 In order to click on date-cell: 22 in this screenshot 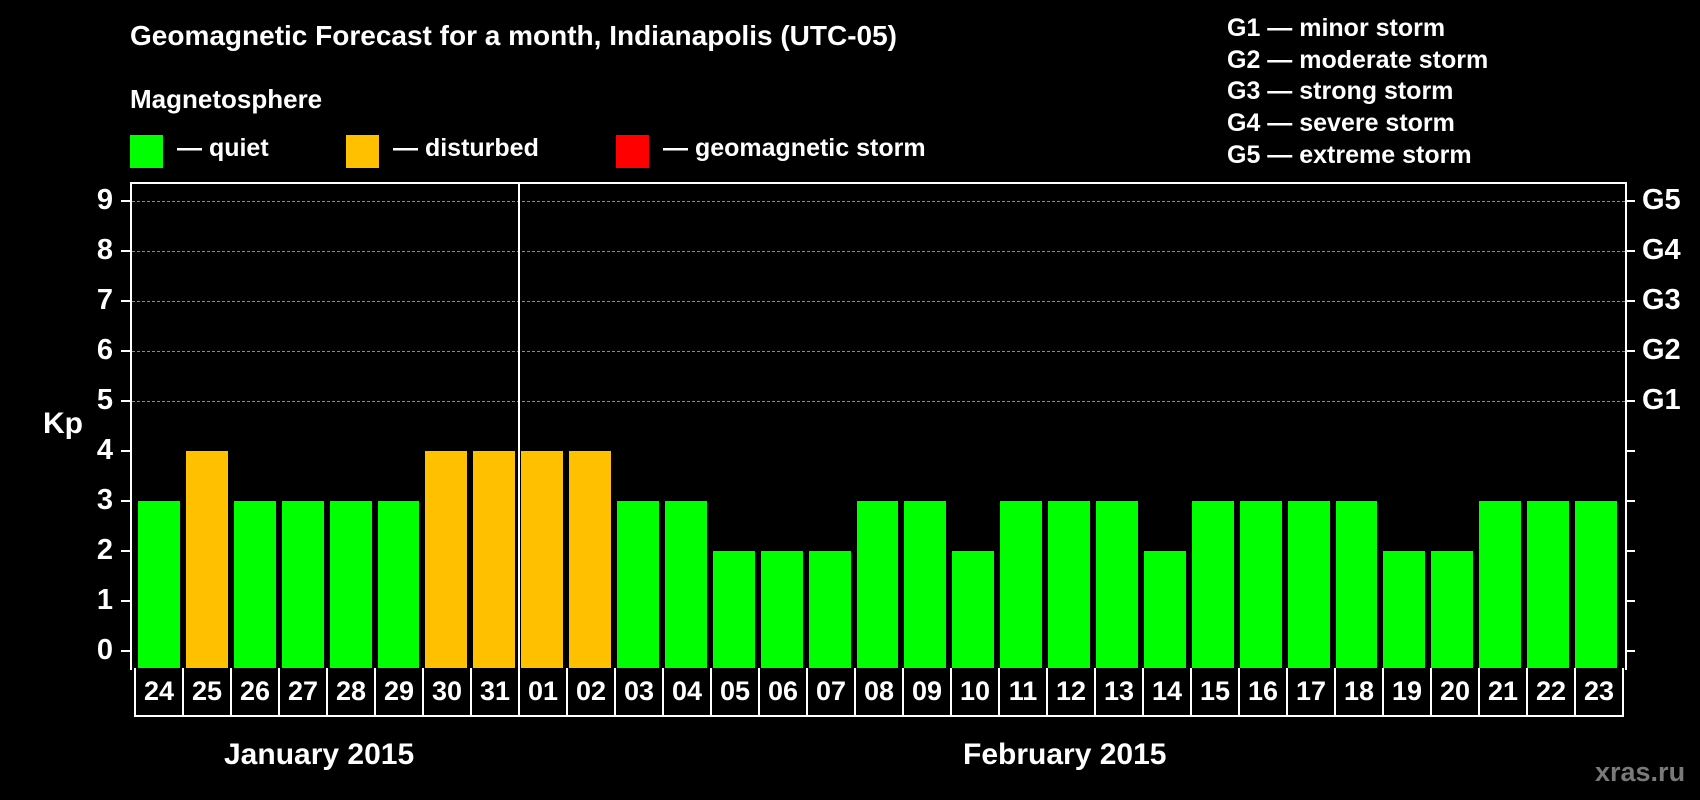, I will do `click(1552, 691)`.